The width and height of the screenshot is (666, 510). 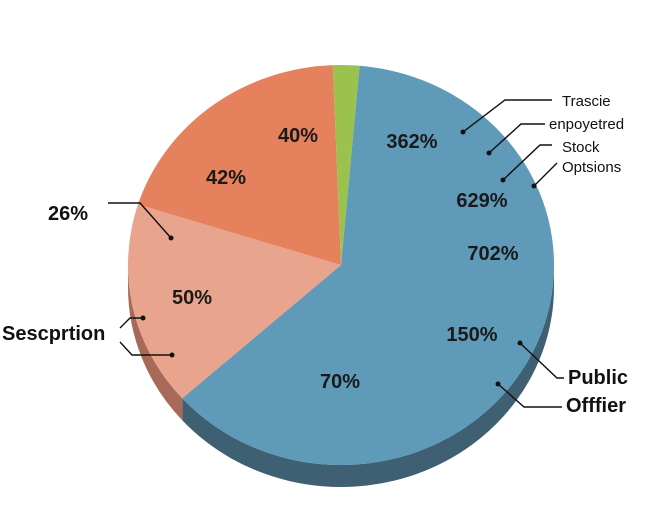 I want to click on slice-label-150: 150%, so click(x=471, y=335).